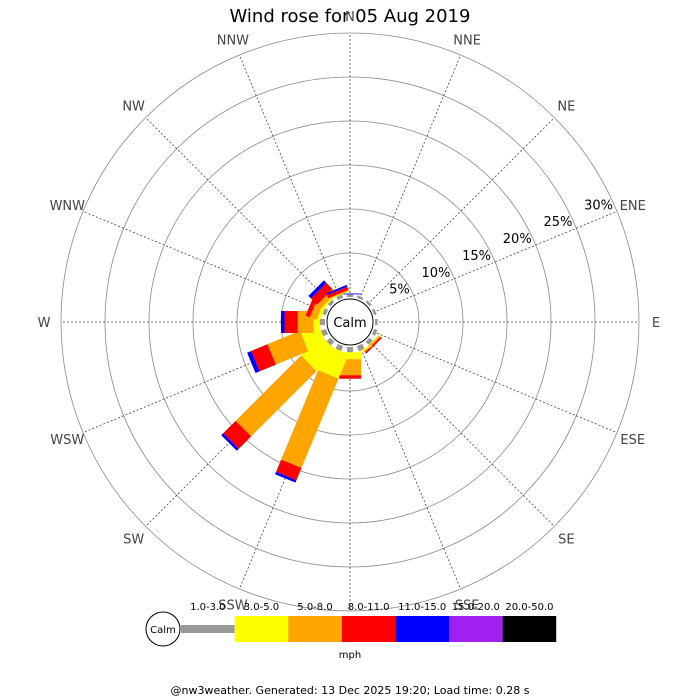 This screenshot has height=700, width=700. Describe the element at coordinates (435, 273) in the screenshot. I see `radial-tick-label-1: 10%` at that location.